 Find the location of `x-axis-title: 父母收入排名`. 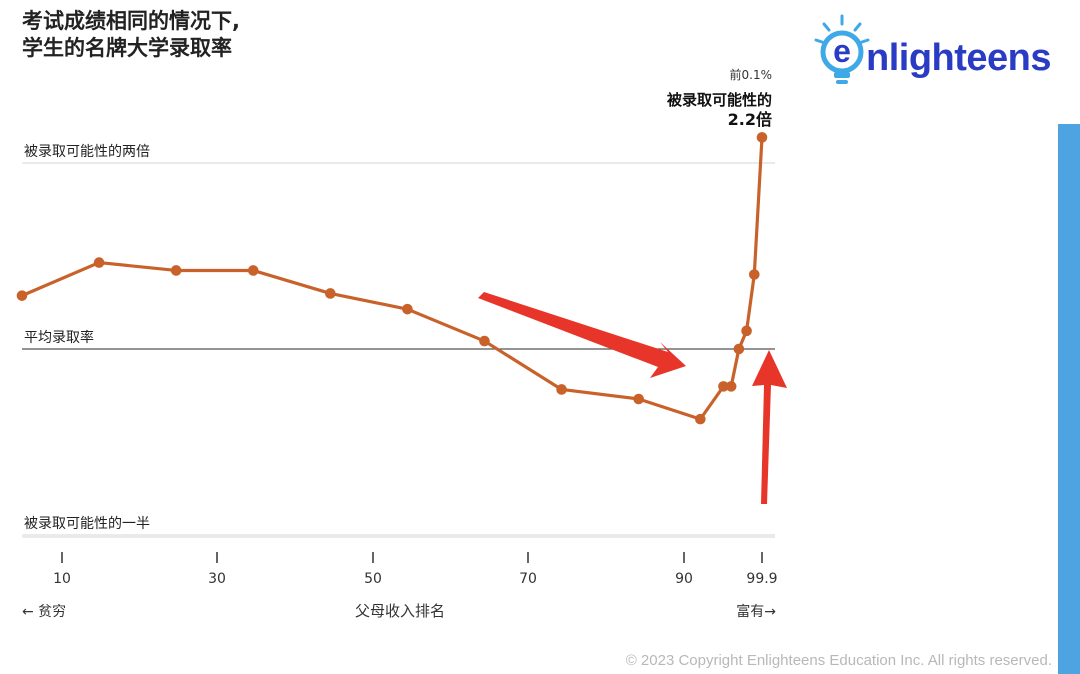

x-axis-title: 父母收入排名 is located at coordinates (400, 611).